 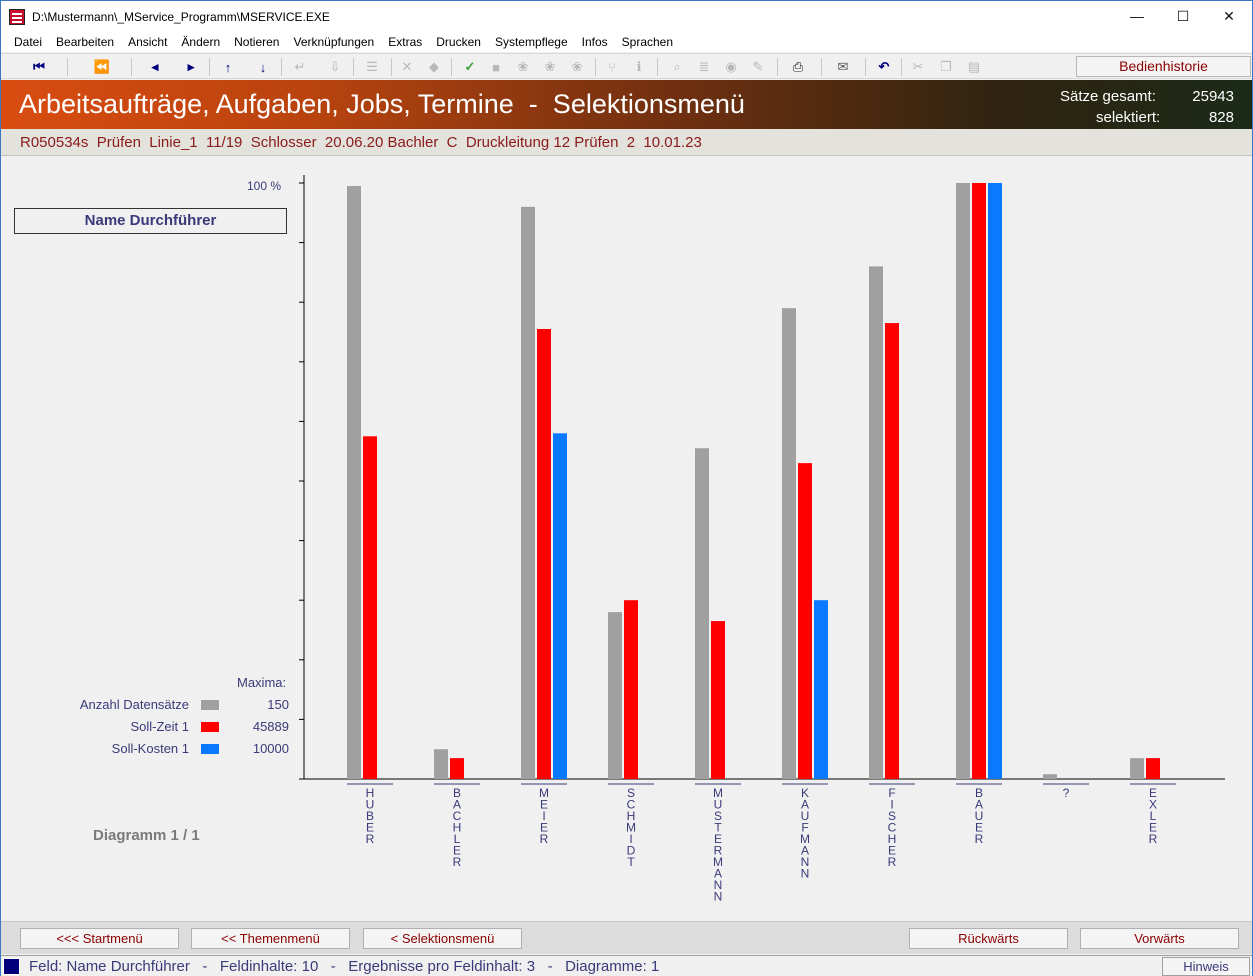 What do you see at coordinates (148, 42) in the screenshot?
I see `menu-ansicht: Ansicht` at bounding box center [148, 42].